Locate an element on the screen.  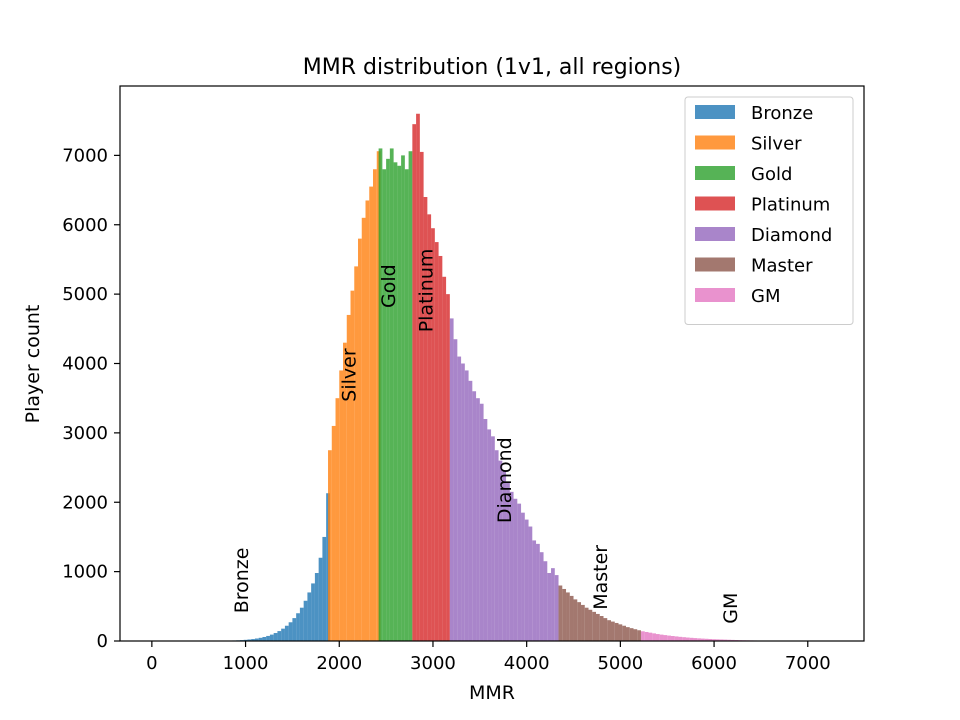
y-tick-label: 1000 is located at coordinates (85, 572).